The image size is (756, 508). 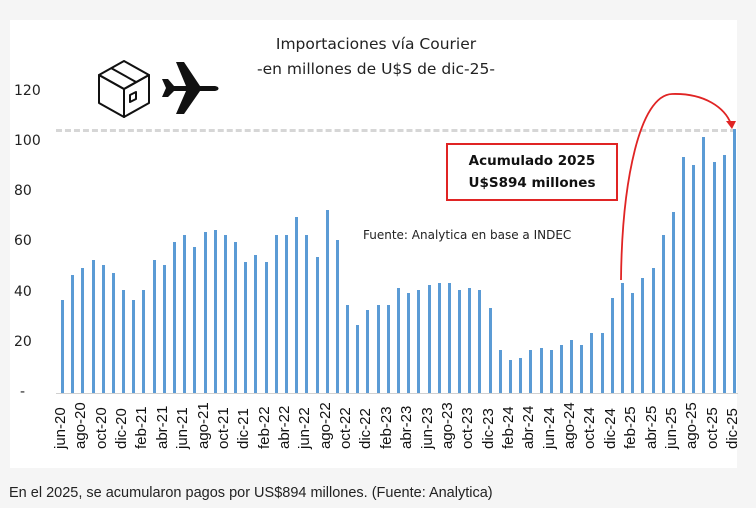 What do you see at coordinates (467, 235) in the screenshot?
I see `source-note: Fuente: Analytica en base a INDEC` at bounding box center [467, 235].